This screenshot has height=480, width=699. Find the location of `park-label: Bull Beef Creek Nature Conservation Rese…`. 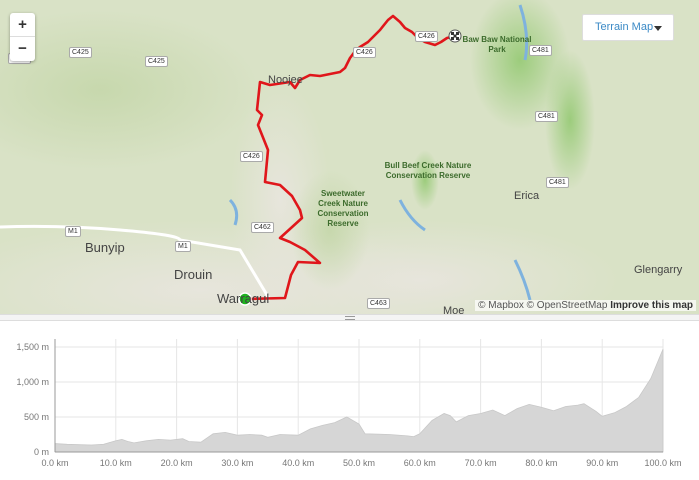

park-label: Bull Beef Creek Nature Conservation Rese… is located at coordinates (428, 170).